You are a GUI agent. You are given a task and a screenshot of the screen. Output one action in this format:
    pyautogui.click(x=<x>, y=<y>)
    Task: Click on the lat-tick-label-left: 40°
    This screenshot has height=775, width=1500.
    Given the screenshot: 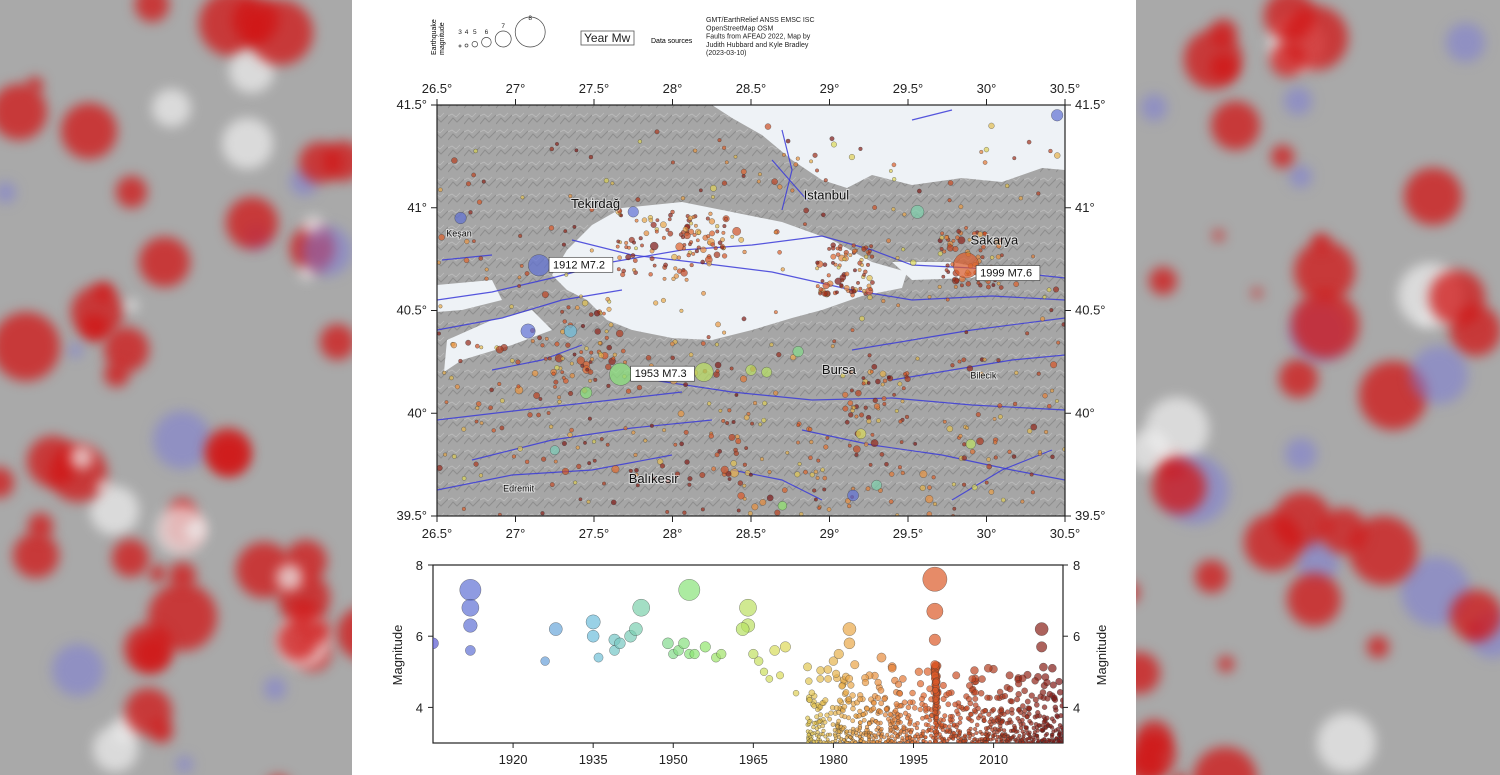 What is the action you would take?
    pyautogui.click(x=417, y=412)
    